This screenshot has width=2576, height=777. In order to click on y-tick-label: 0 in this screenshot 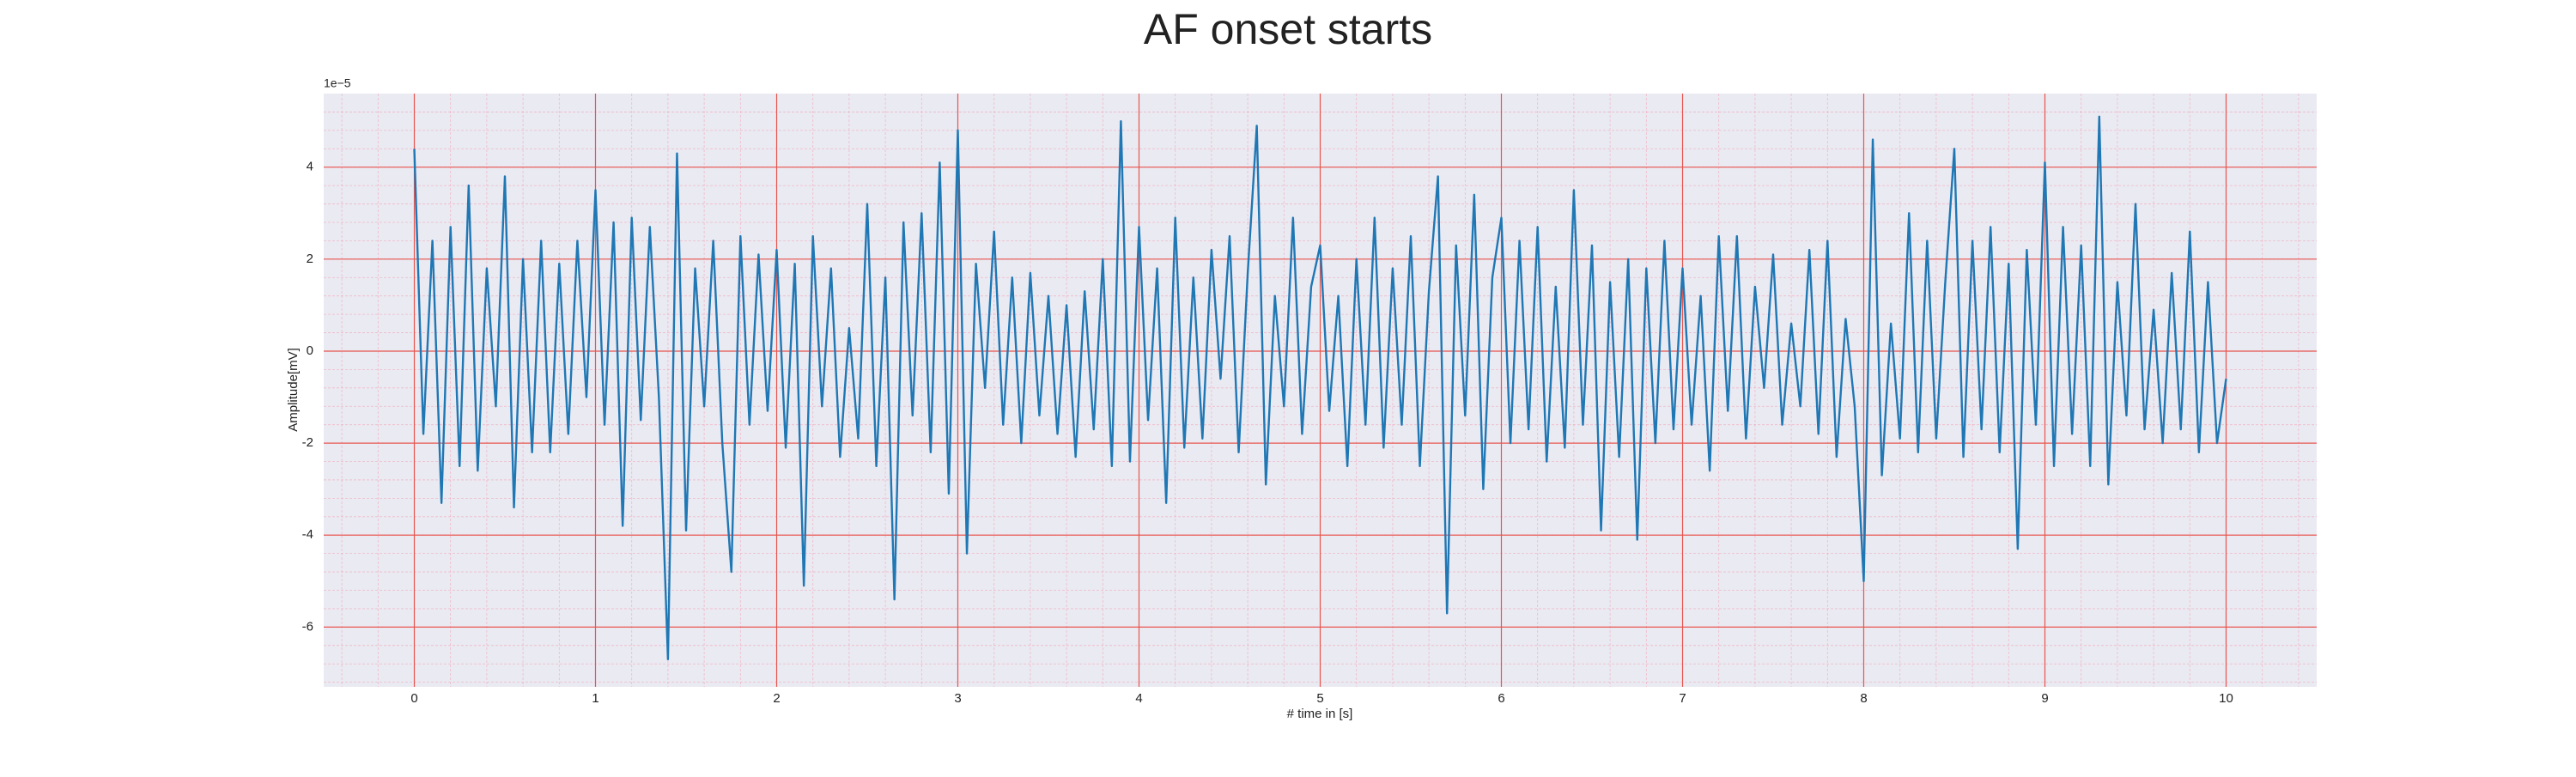, I will do `click(310, 350)`.